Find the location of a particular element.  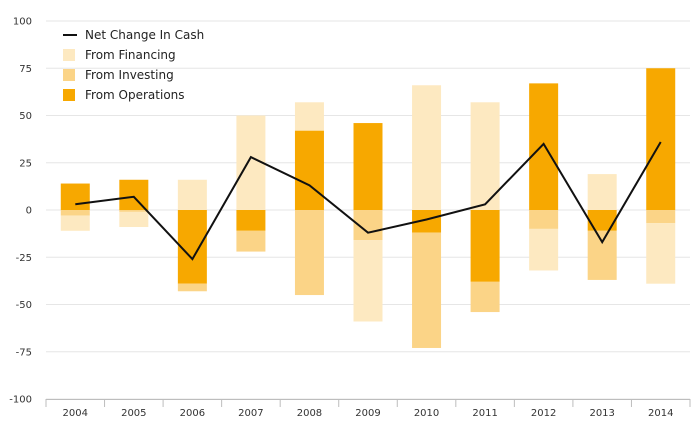

x-tick-label: 2011 is located at coordinates (484, 413).